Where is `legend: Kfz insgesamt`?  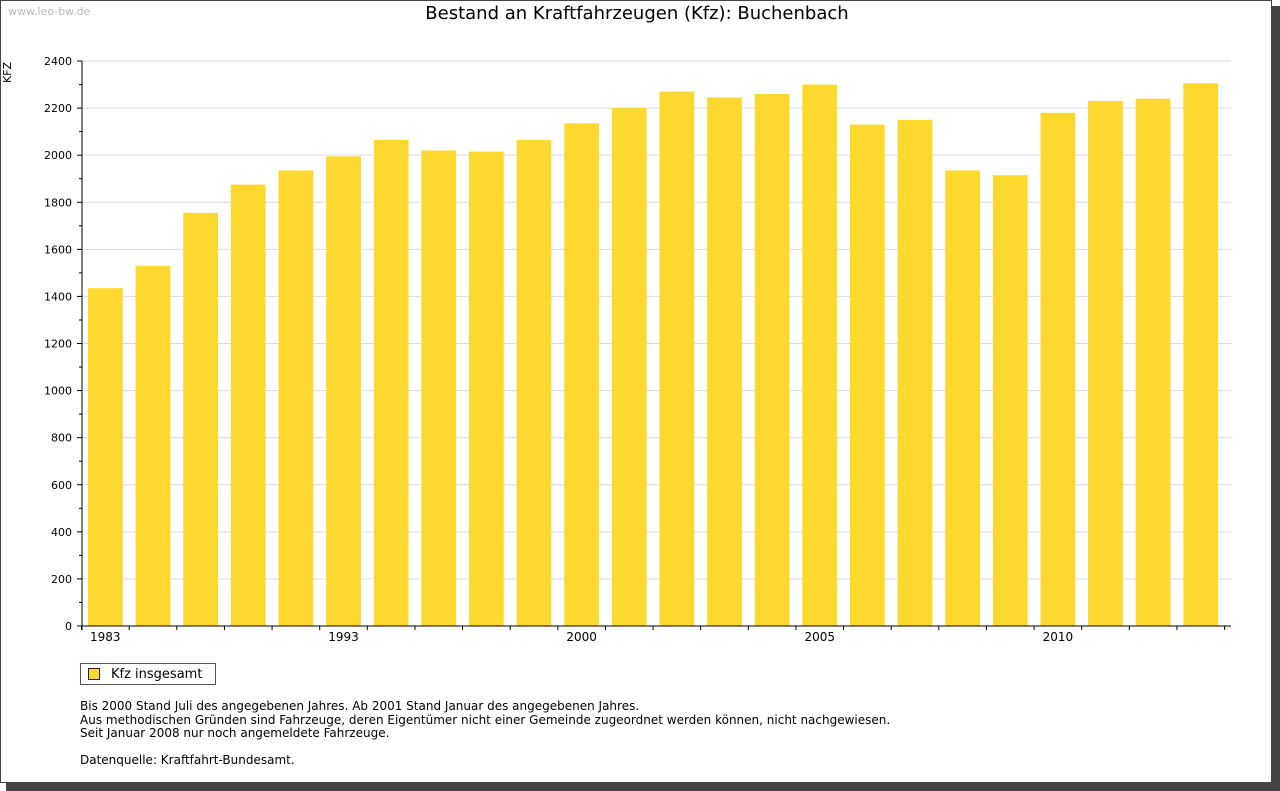
legend: Kfz insgesamt is located at coordinates (148, 674).